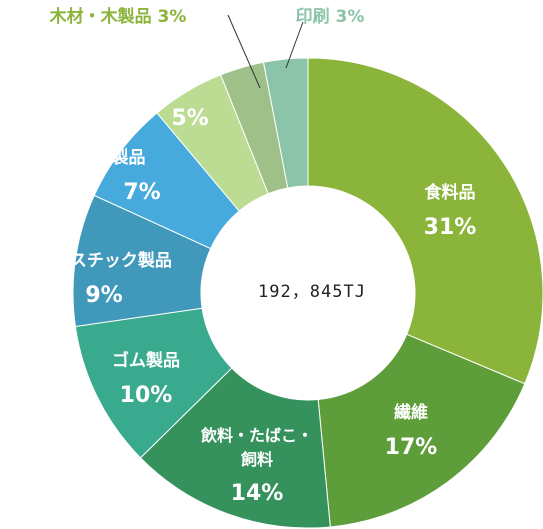 Image resolution: width=543 pixels, height=529 pixels. What do you see at coordinates (450, 227) in the screenshot?
I see `slice-value-food: 31%` at bounding box center [450, 227].